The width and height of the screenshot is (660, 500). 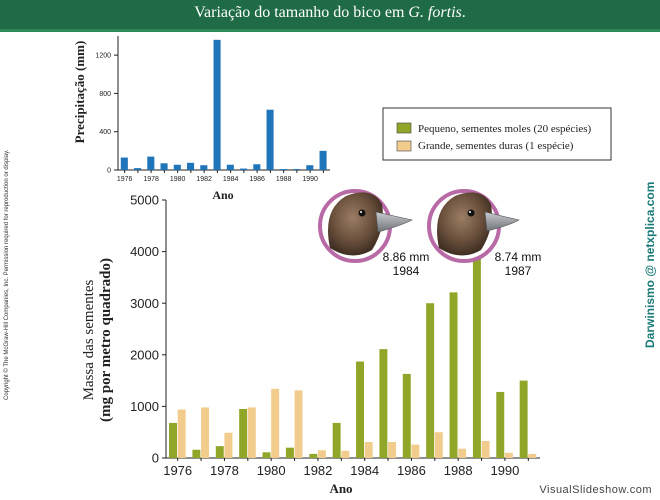 I want to click on precip-y-tick-label: 800, so click(x=105, y=94).